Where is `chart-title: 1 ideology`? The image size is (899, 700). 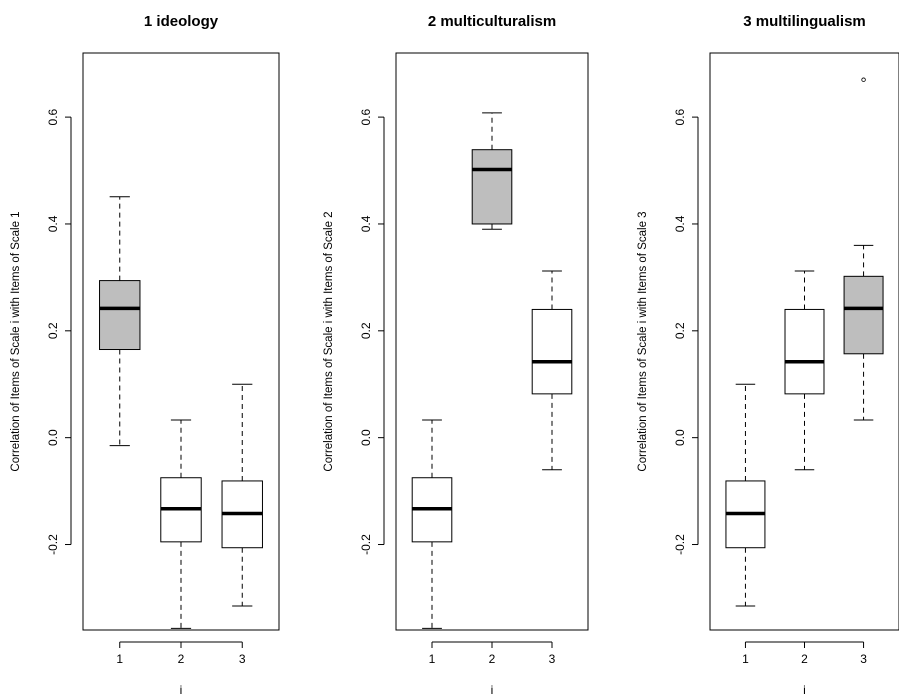 chart-title: 1 ideology is located at coordinates (181, 21).